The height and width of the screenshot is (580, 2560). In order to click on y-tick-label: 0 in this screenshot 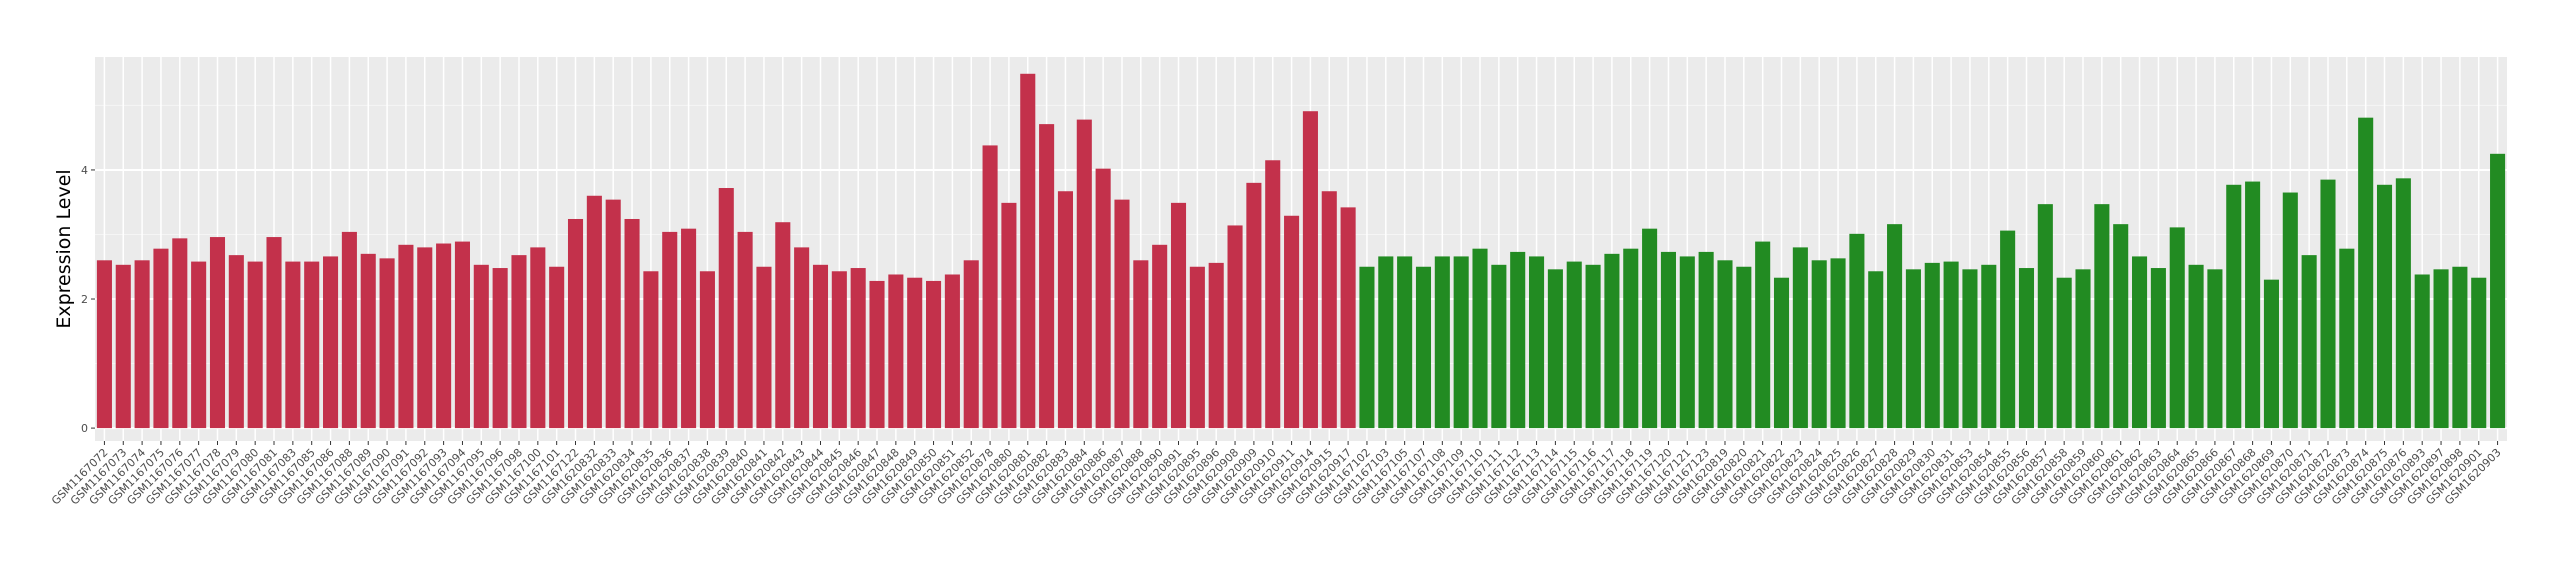, I will do `click(84, 428)`.